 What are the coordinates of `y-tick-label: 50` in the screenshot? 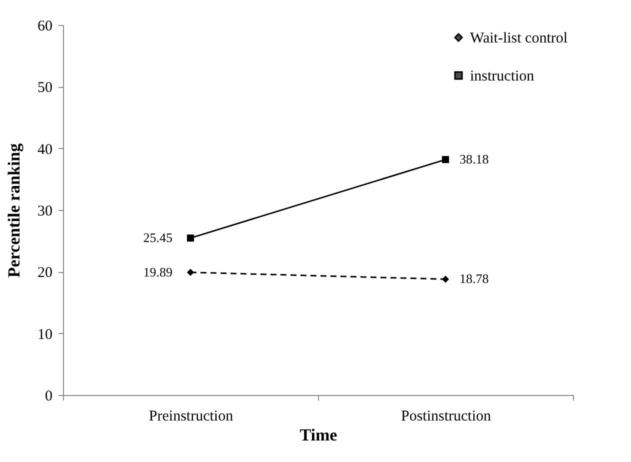 It's located at (45, 88).